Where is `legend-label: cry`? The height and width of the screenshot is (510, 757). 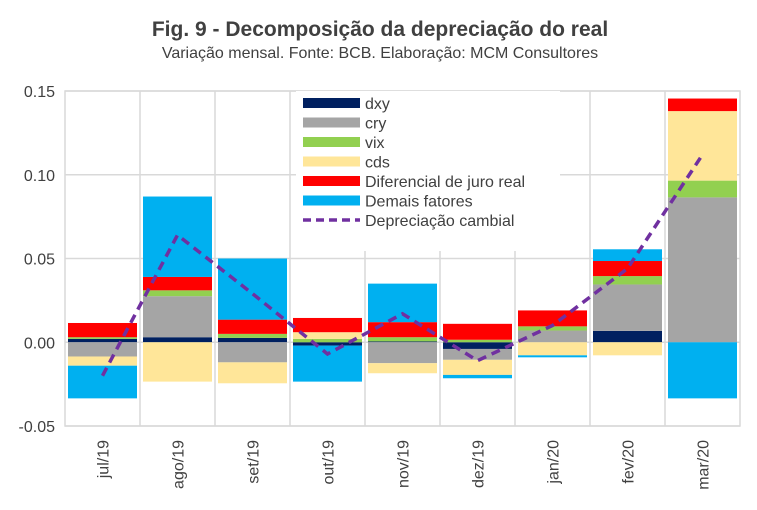
legend-label: cry is located at coordinates (375, 124).